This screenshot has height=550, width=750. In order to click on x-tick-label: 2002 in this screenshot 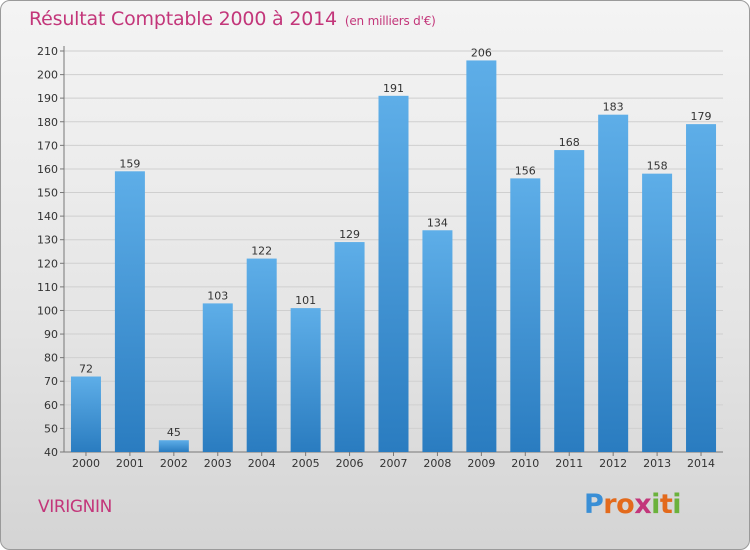, I will do `click(174, 463)`.